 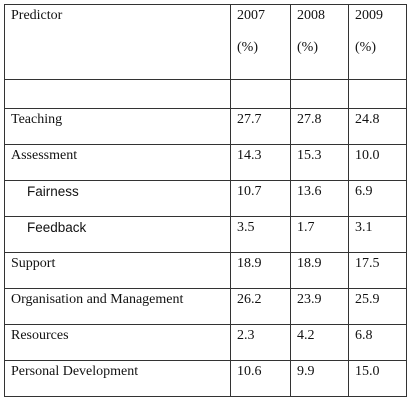 What do you see at coordinates (377, 126) in the screenshot?
I see `value-cell: 24.8` at bounding box center [377, 126].